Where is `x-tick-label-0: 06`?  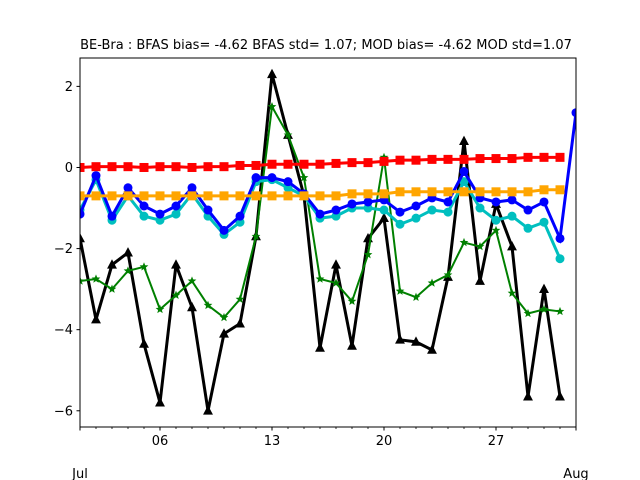
x-tick-label-0: 06 is located at coordinates (160, 441).